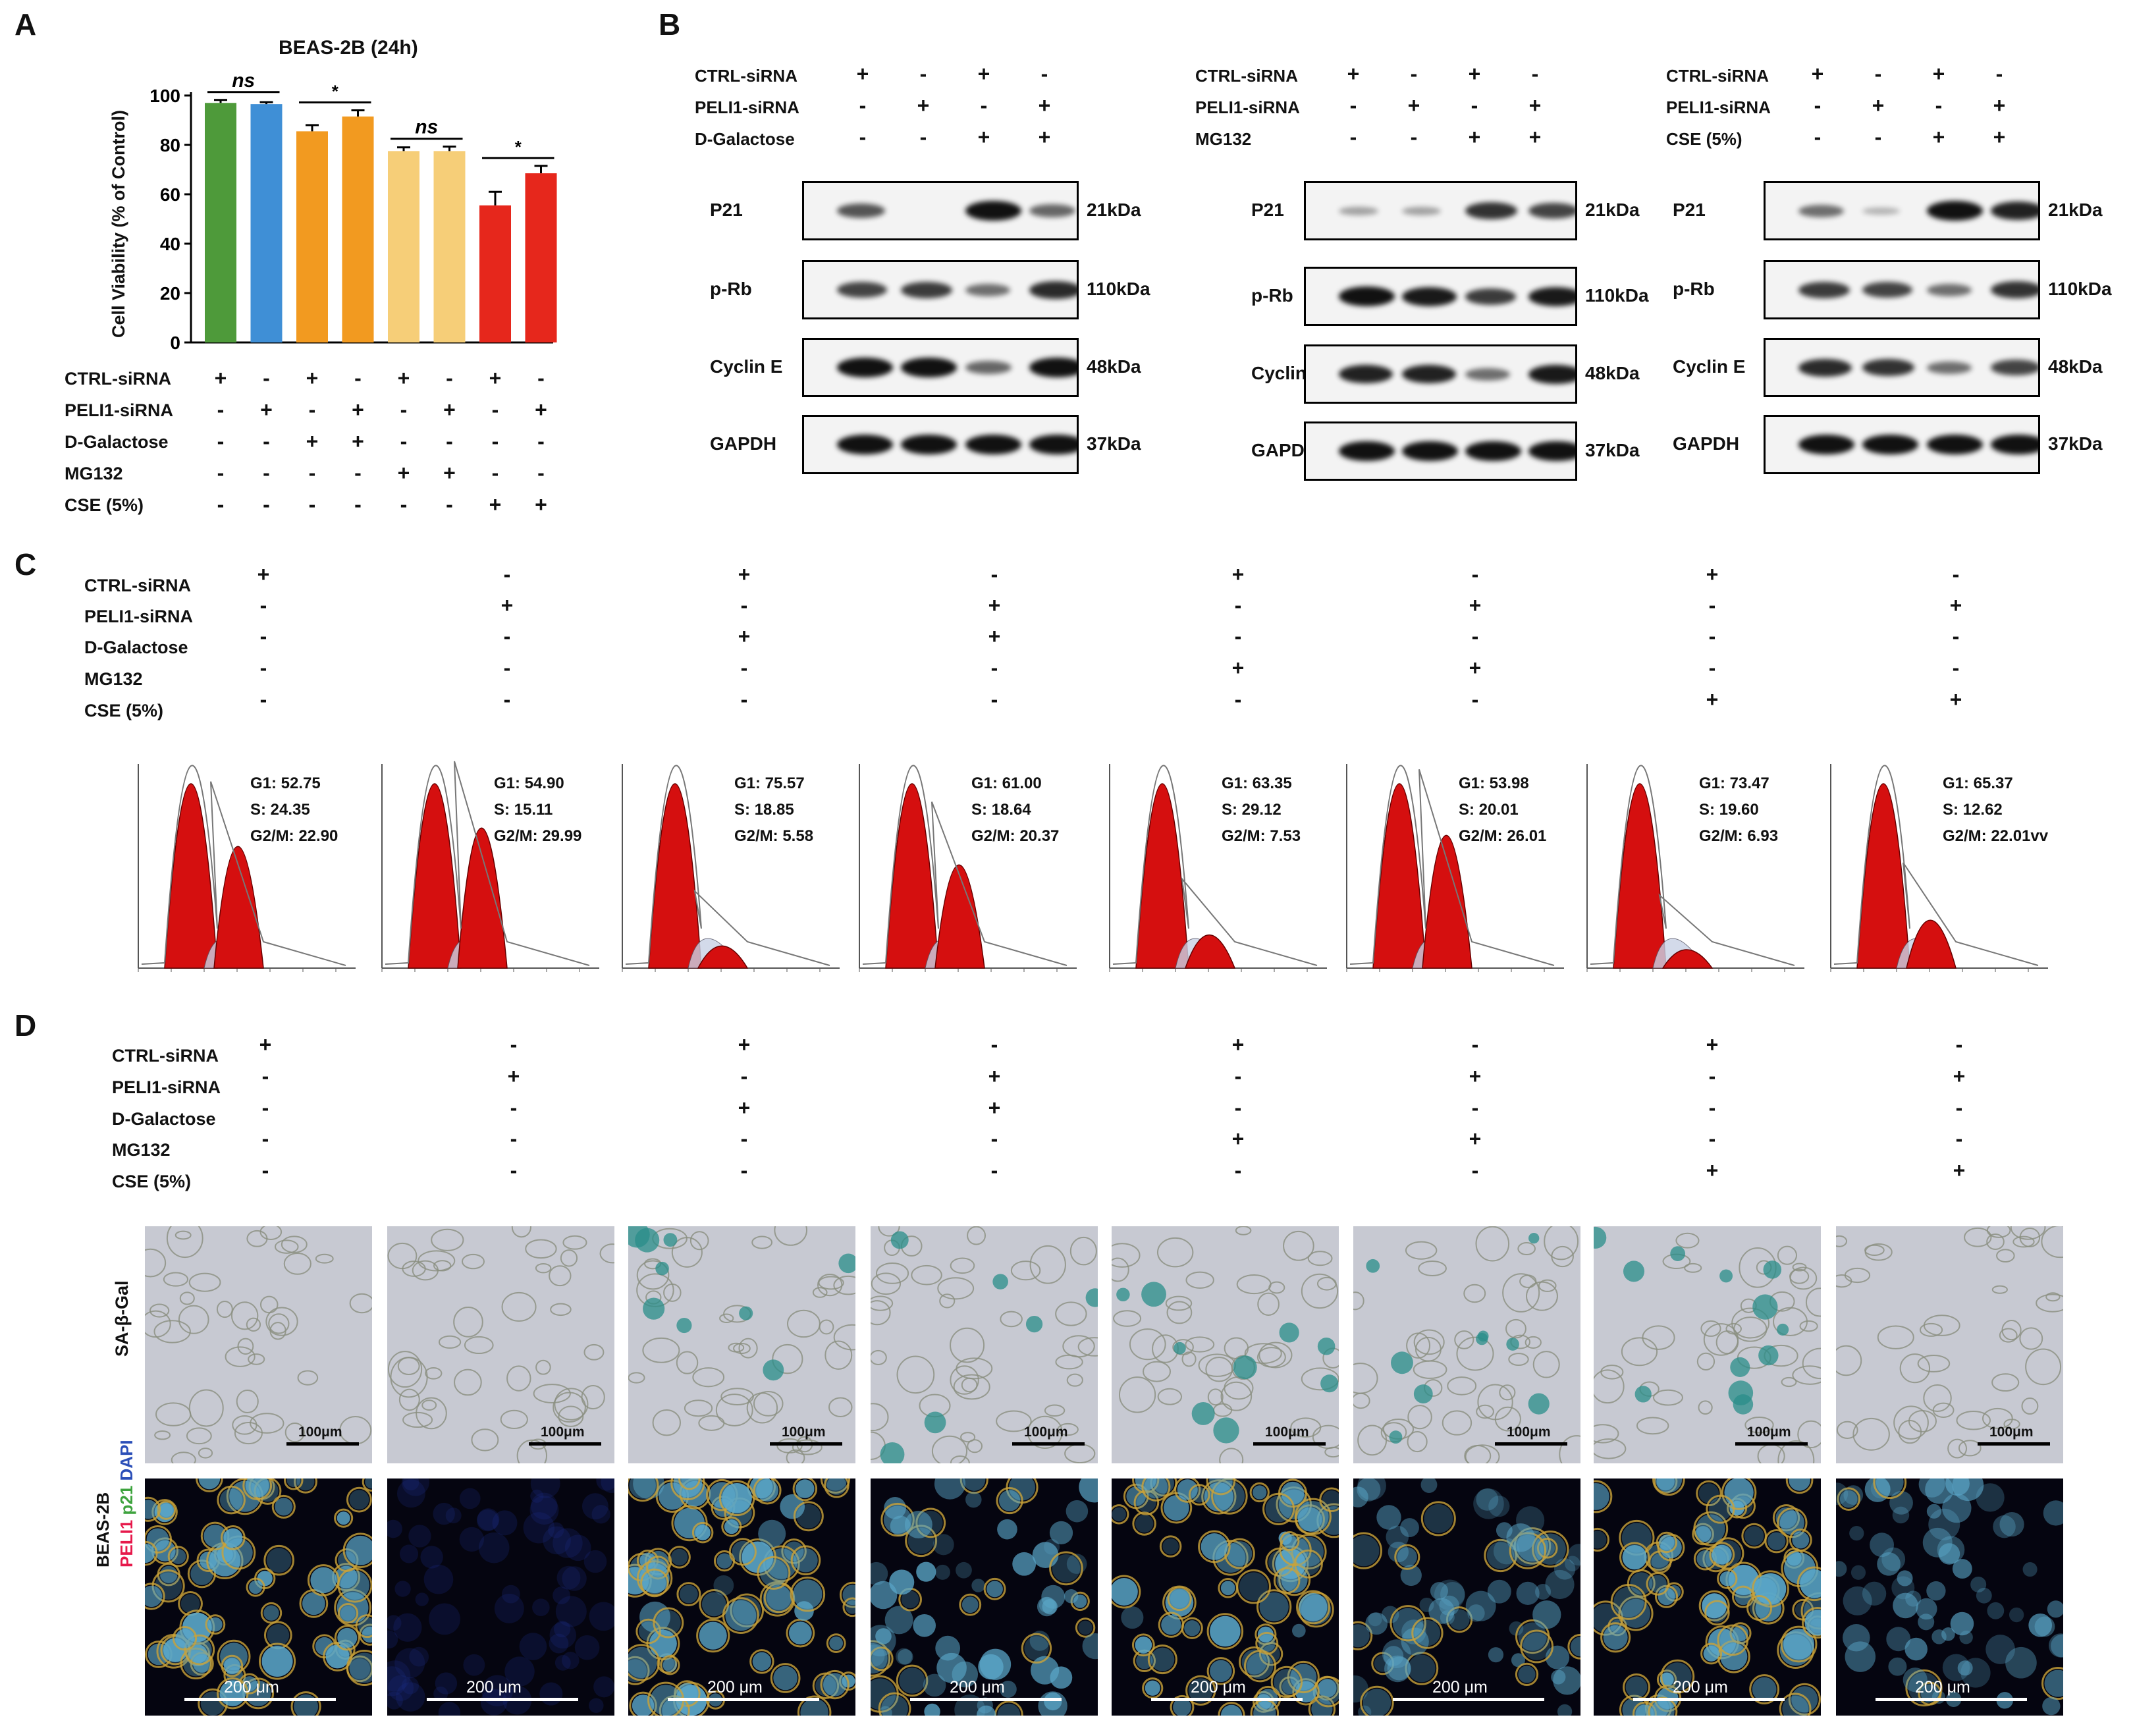 The image size is (2133, 1736). What do you see at coordinates (312, 236) in the screenshot?
I see `bar` at bounding box center [312, 236].